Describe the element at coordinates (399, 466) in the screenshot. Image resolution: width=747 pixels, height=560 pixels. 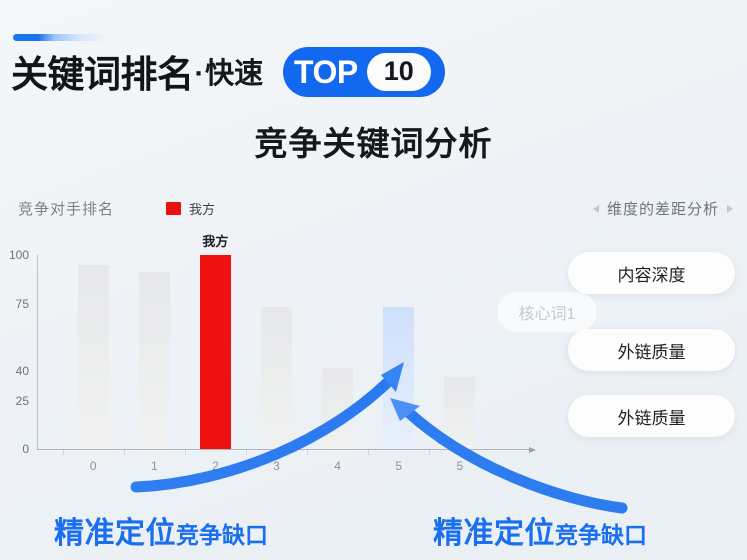
I see `x-tick-5-5: 5` at that location.